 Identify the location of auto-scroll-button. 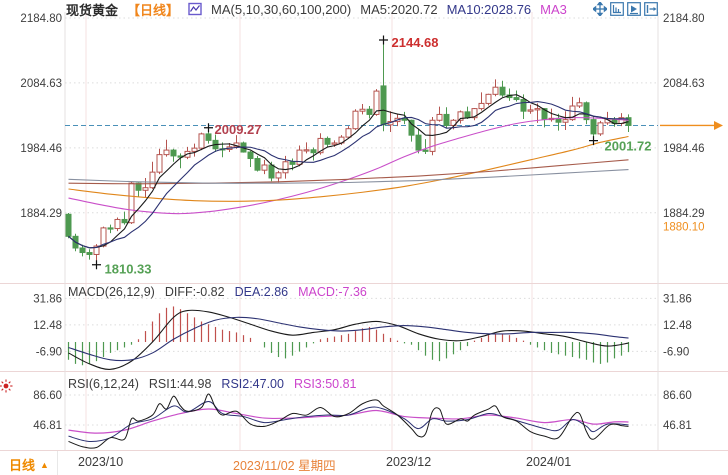
(634, 9).